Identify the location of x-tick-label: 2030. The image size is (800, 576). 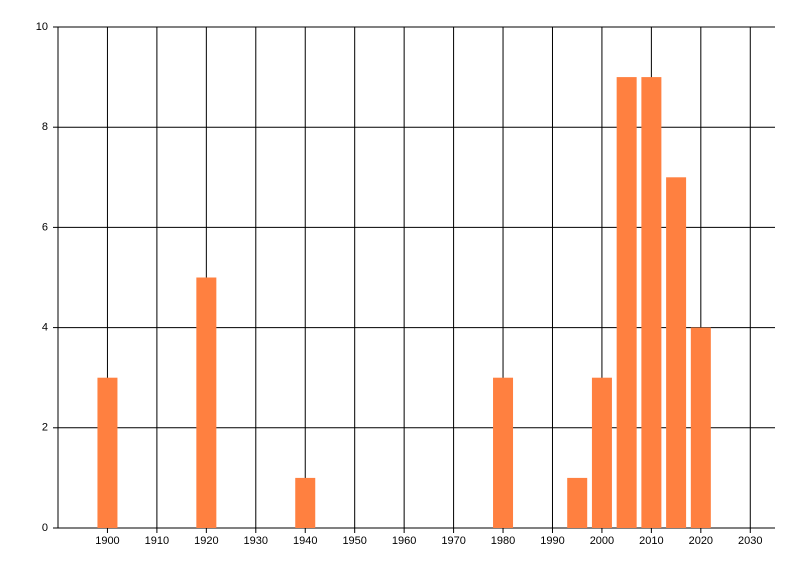
(750, 541).